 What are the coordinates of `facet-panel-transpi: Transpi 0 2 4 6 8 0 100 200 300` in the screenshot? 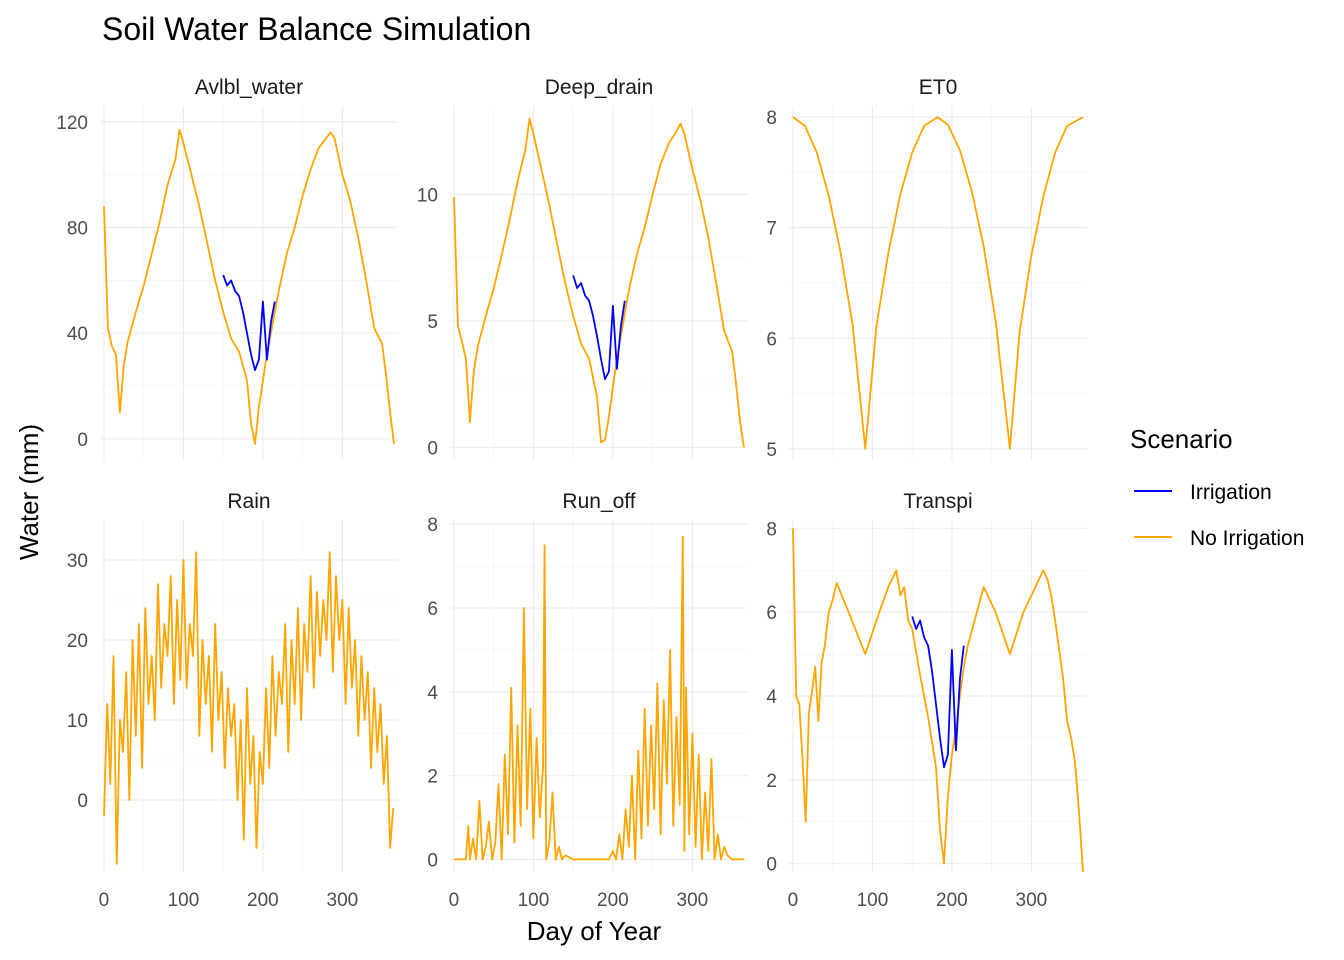 It's located at (926, 700).